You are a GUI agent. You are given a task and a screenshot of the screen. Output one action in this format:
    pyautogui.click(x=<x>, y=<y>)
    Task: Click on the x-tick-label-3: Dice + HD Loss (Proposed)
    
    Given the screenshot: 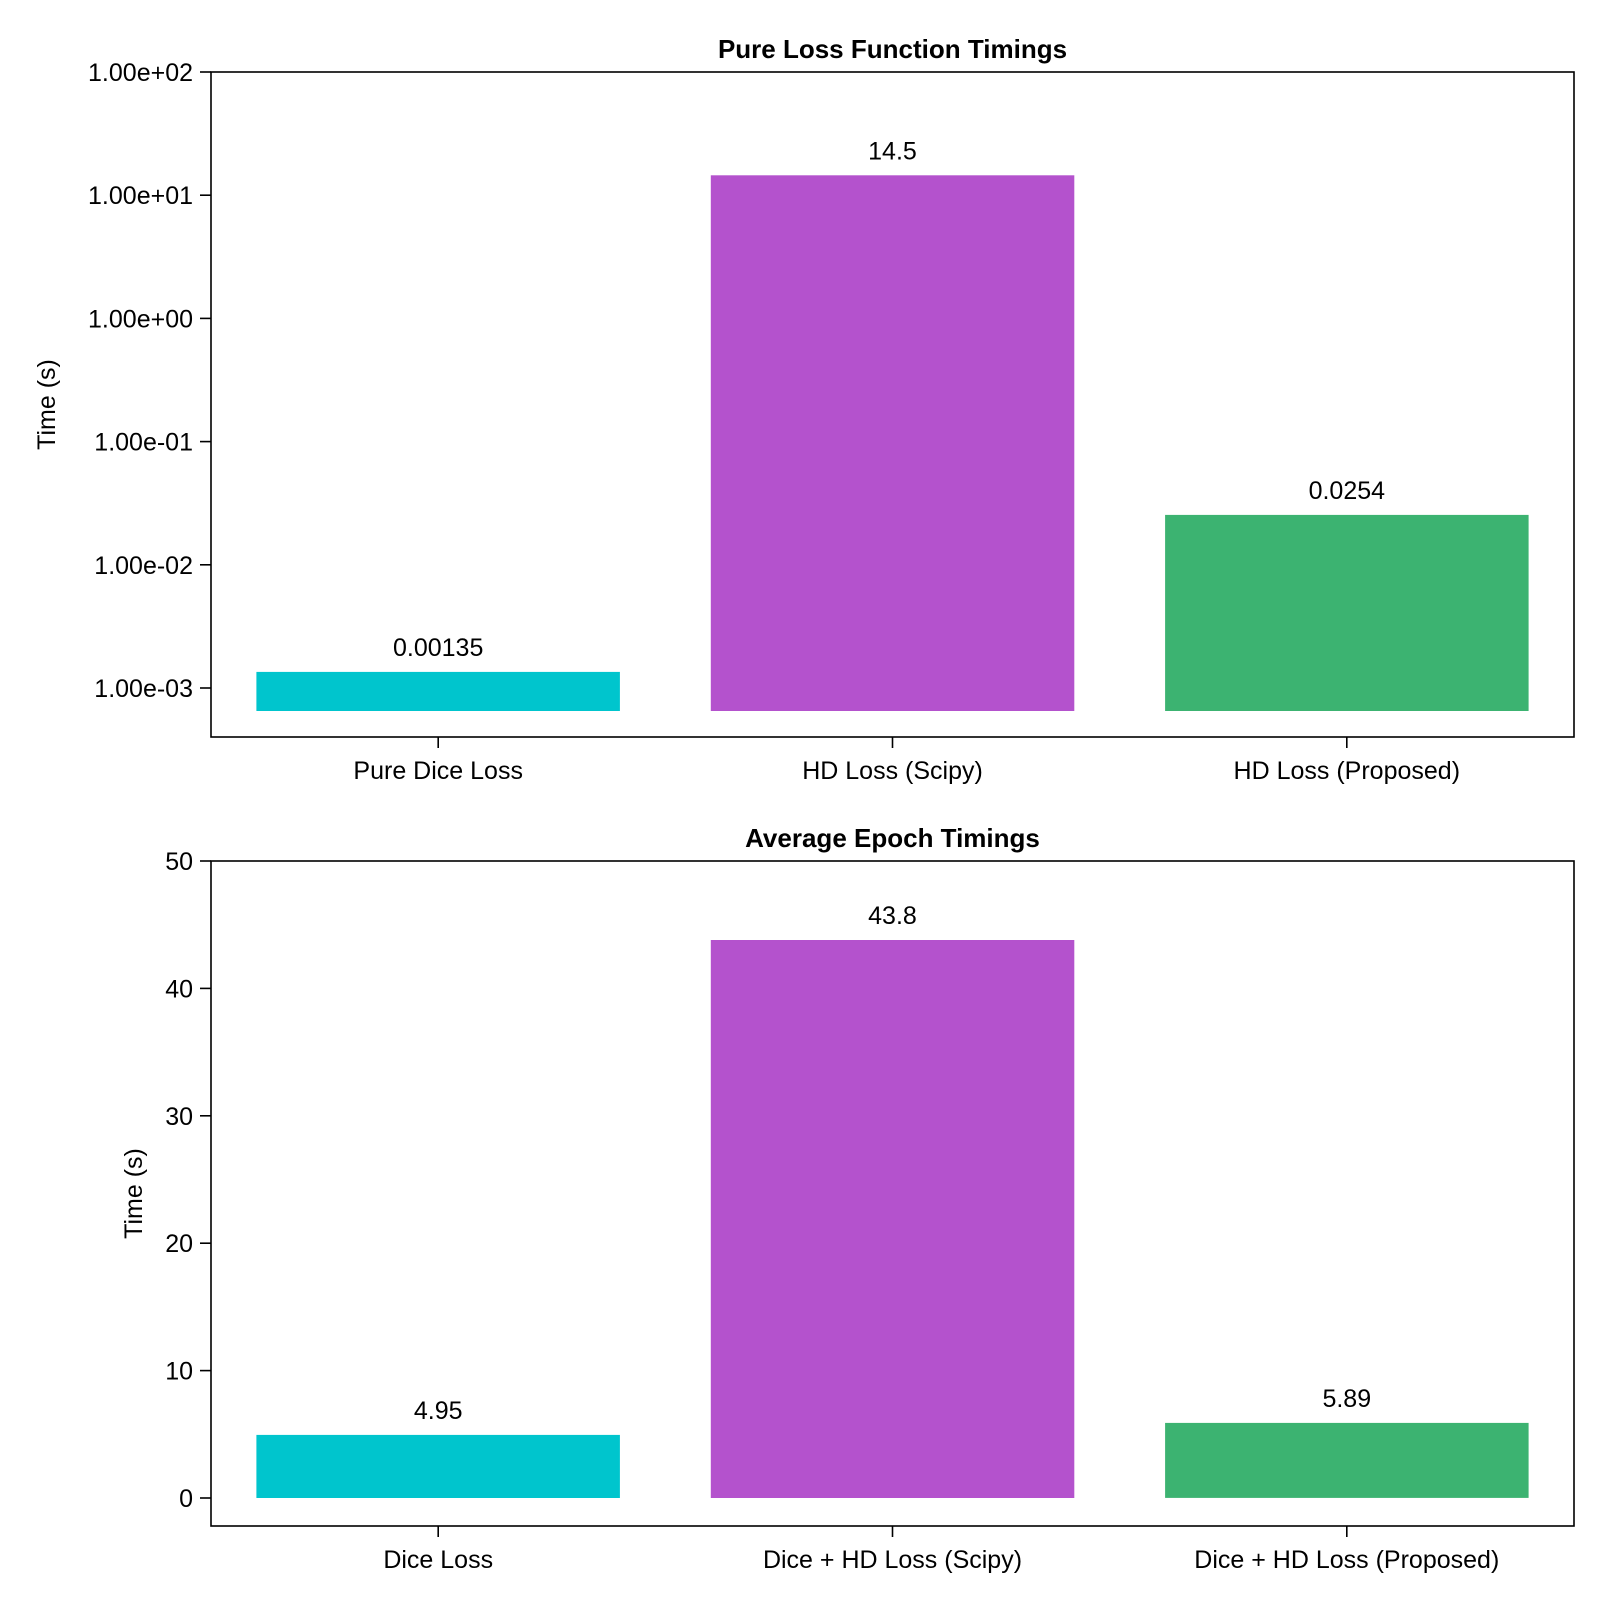 What is the action you would take?
    pyautogui.click(x=1346, y=1560)
    